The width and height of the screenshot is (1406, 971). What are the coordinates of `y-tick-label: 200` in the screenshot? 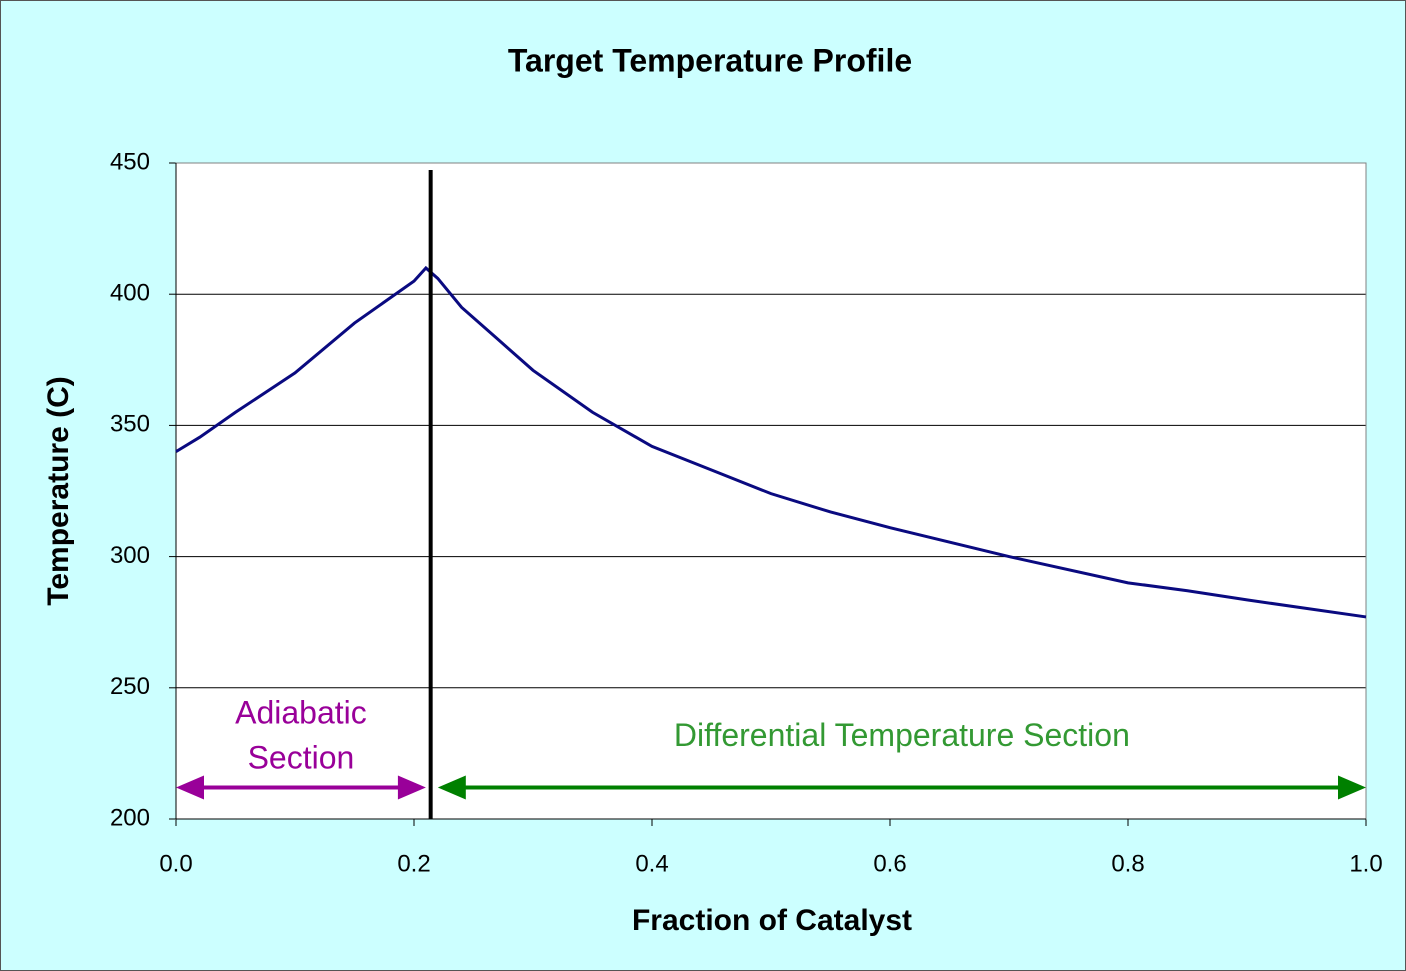 It's located at (130, 817).